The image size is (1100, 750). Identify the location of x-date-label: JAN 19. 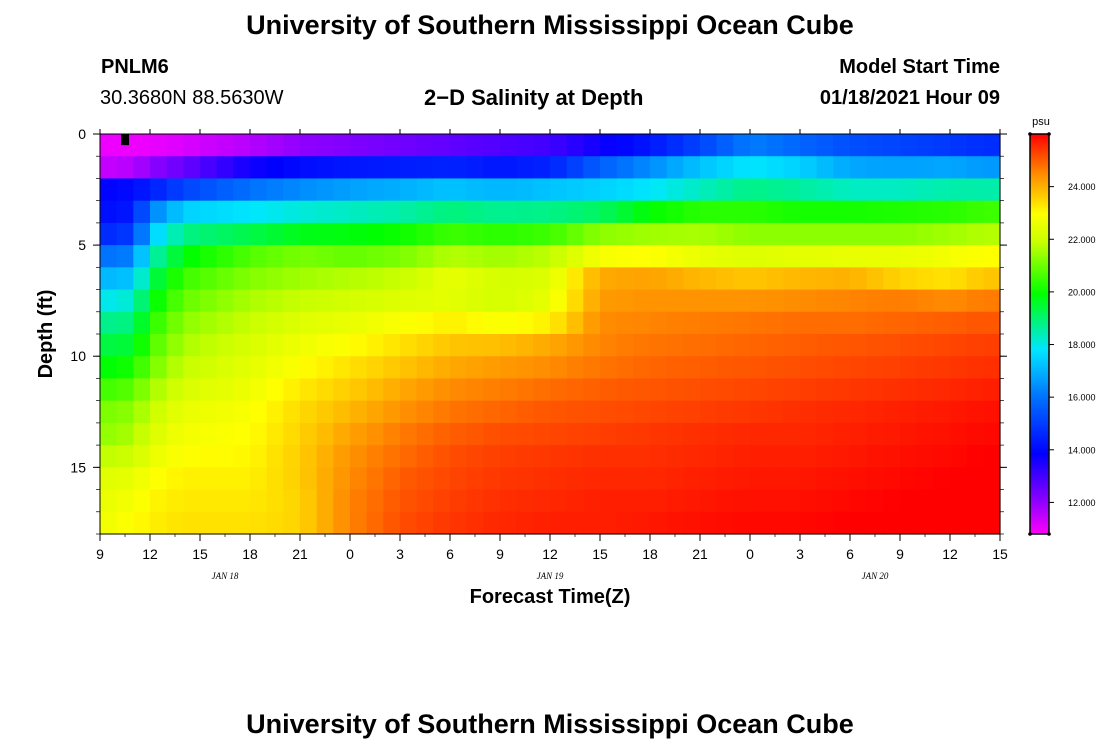
(550, 576).